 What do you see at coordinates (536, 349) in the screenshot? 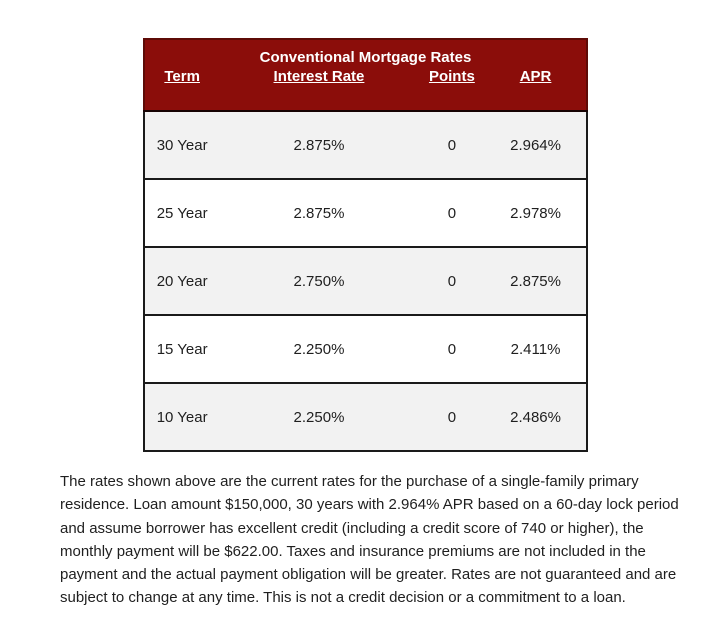
I see `cell-apr: 2.411%` at bounding box center [536, 349].